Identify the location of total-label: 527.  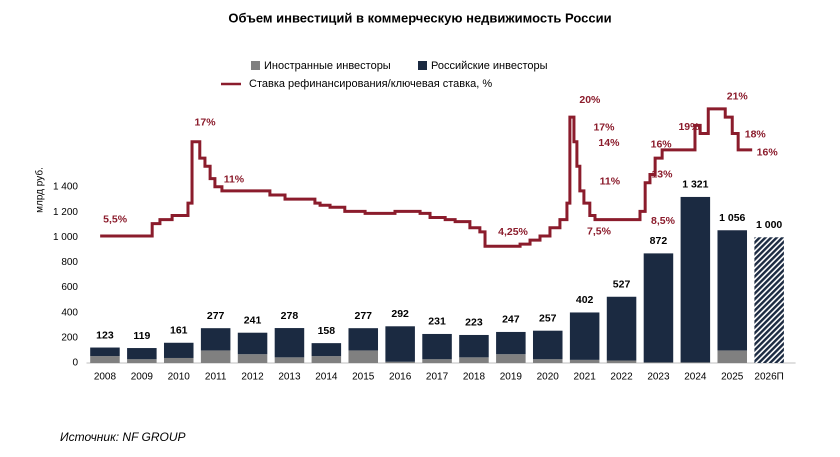
(622, 285).